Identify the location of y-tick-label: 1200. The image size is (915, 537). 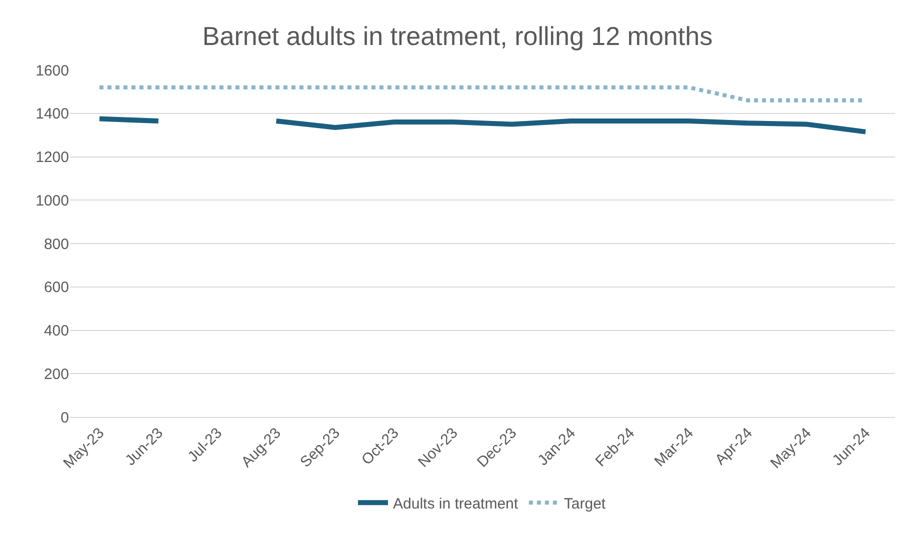
(52, 157).